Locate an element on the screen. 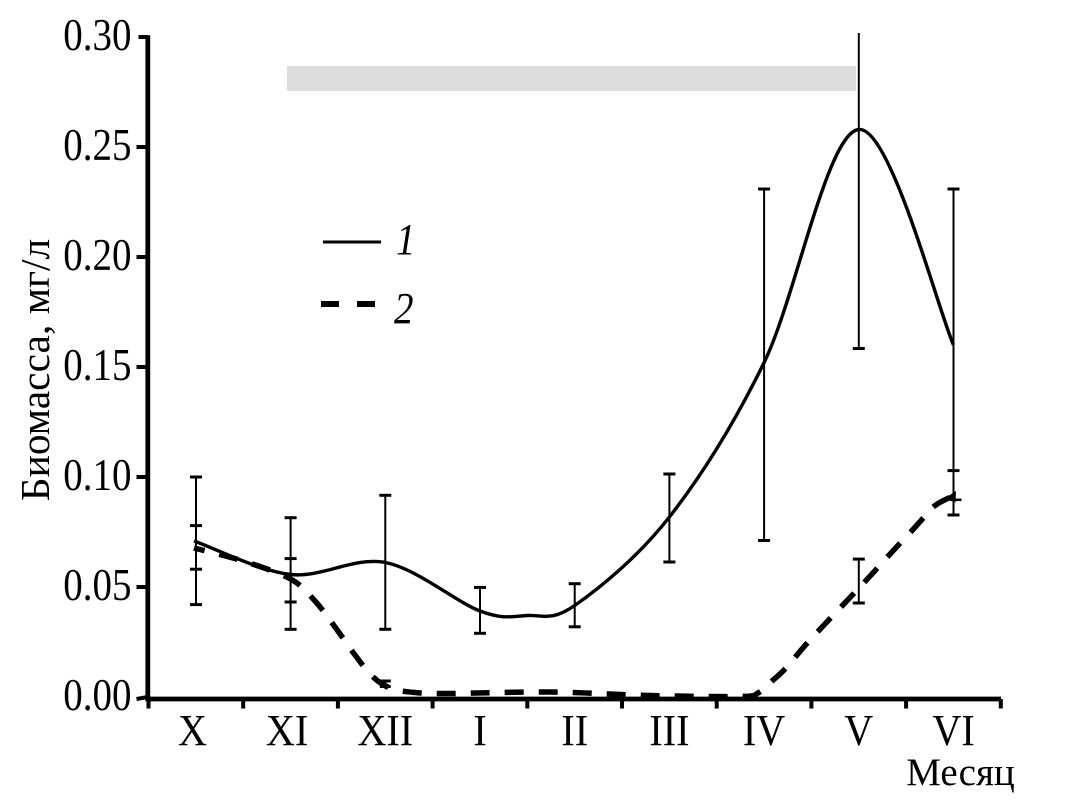 This screenshot has height=806, width=1065. svg-text: Биомасса, мг/л is located at coordinates (35, 370).